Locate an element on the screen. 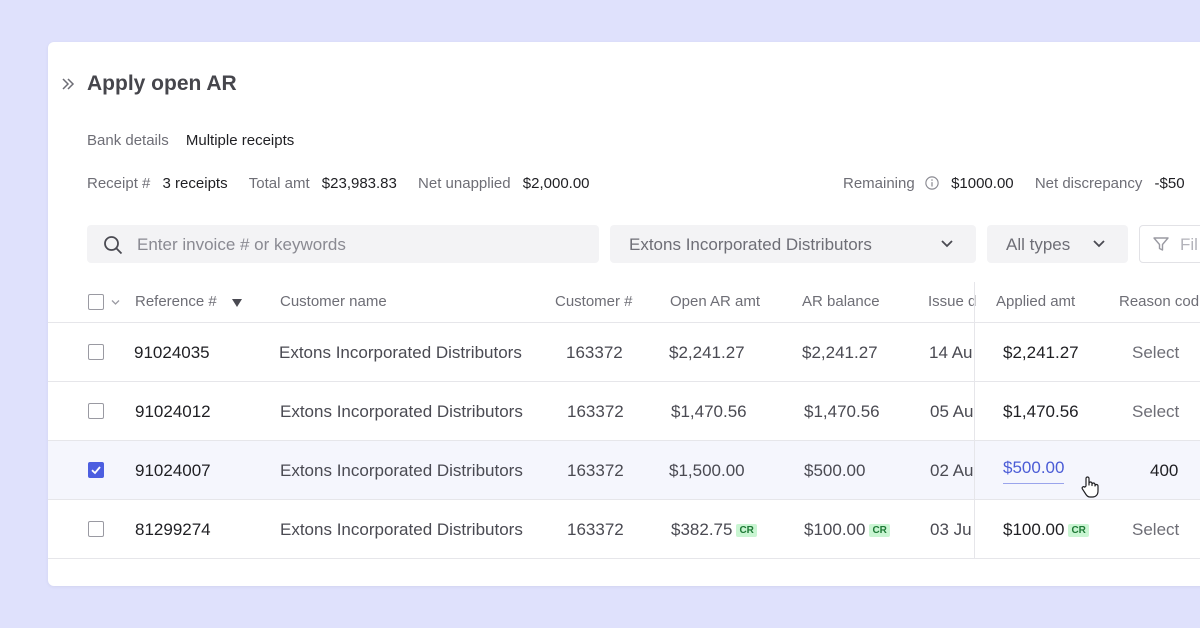 This screenshot has width=1200, height=628. customer-dropdown-value: Extons Incorporated Distributors is located at coordinates (750, 244).